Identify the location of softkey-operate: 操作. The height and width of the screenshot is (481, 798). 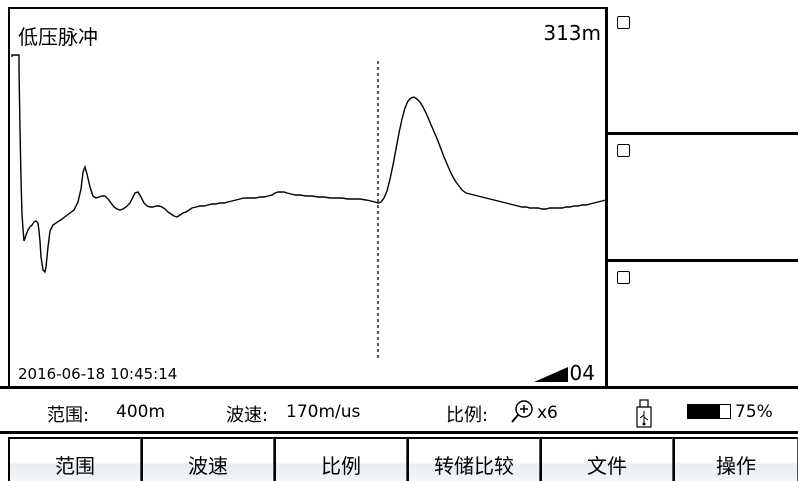
(735, 459).